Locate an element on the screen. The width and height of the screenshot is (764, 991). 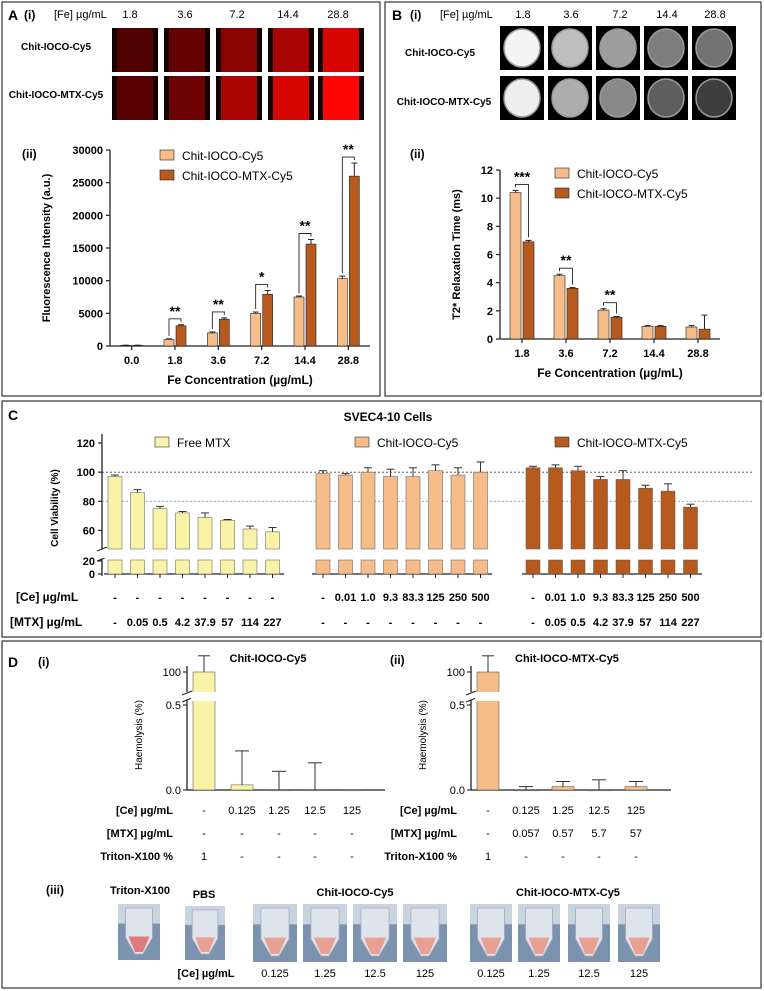
y-tick-label: 120 is located at coordinates (86, 444).